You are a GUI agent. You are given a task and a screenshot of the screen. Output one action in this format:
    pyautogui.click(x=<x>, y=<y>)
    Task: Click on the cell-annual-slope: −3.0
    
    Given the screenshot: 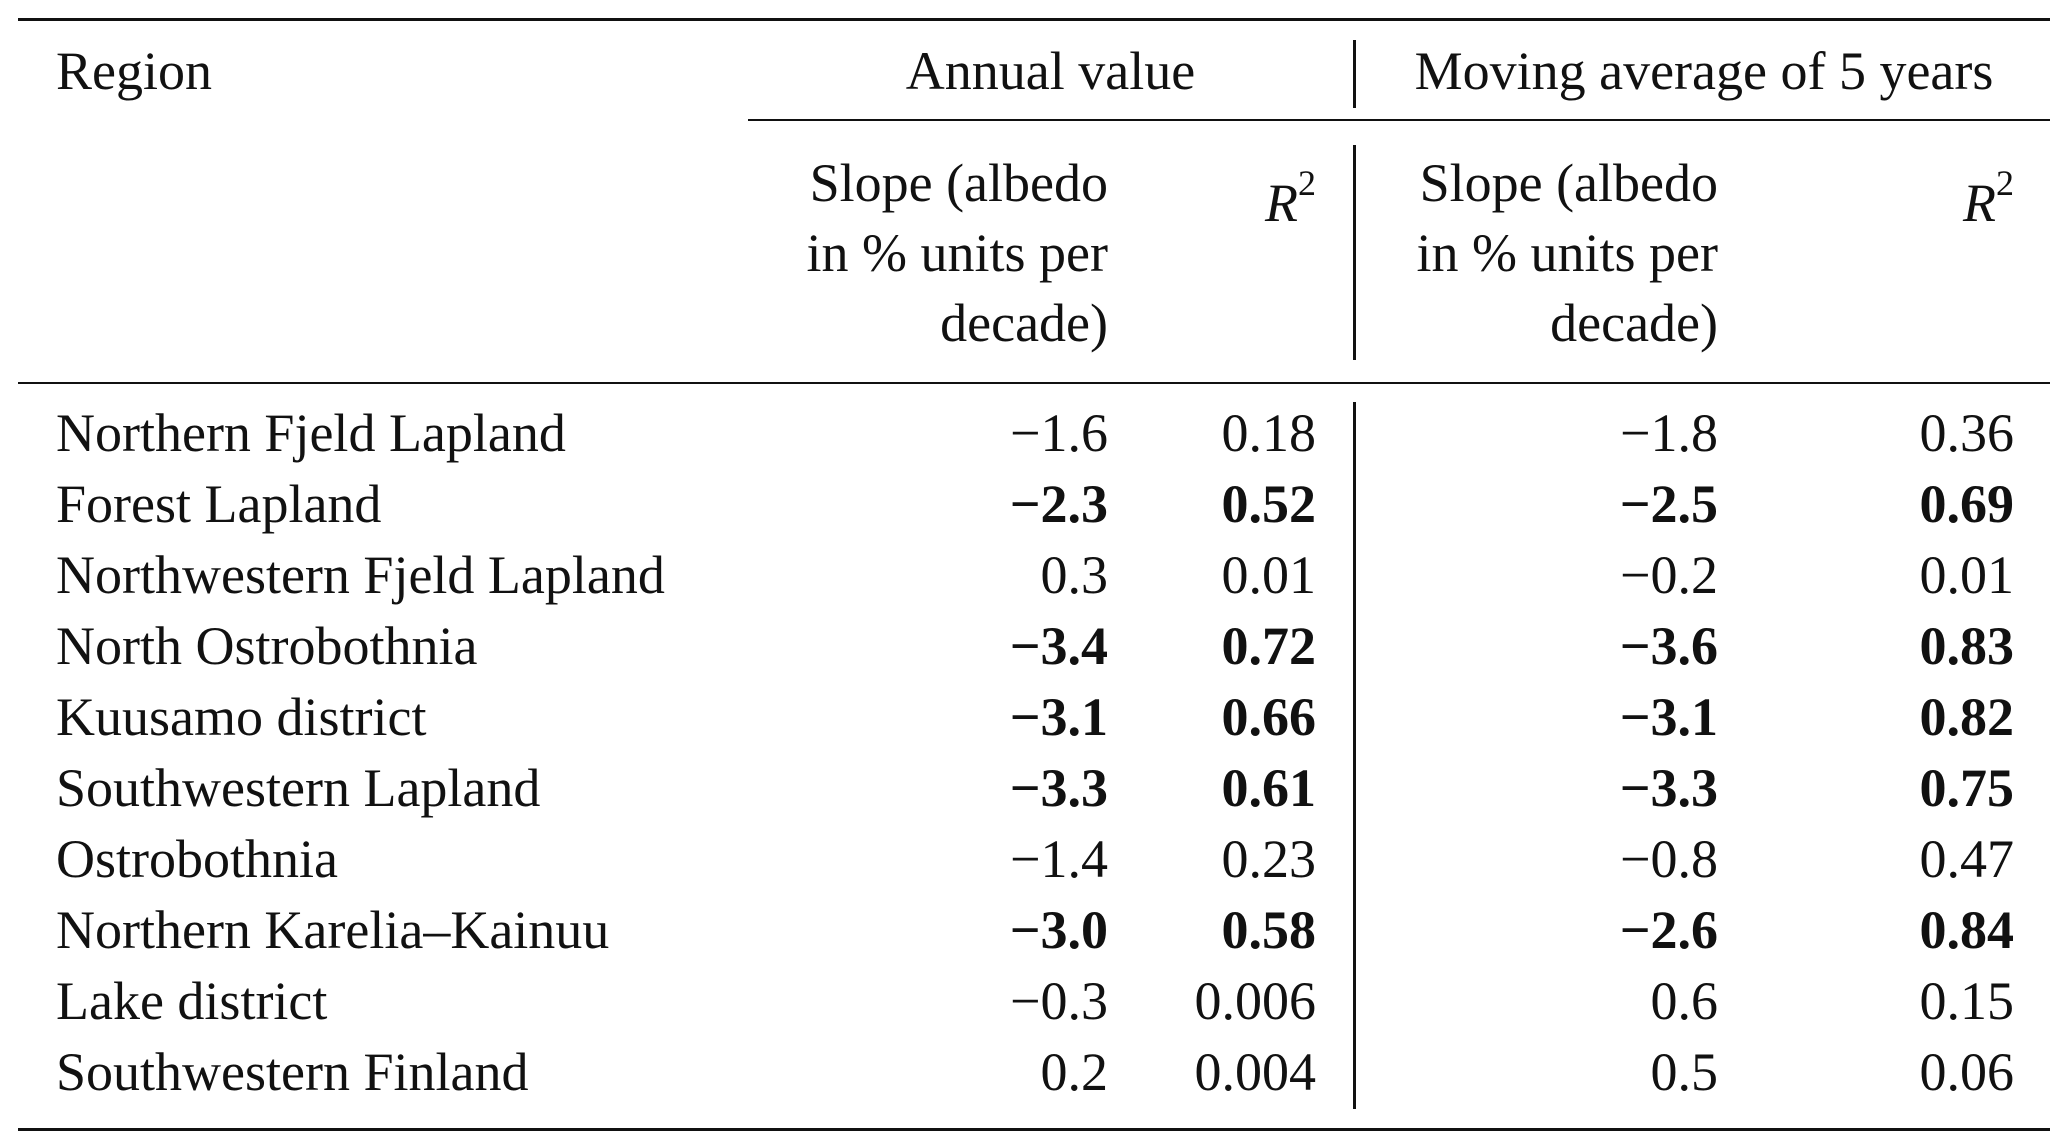 What is the action you would take?
    pyautogui.click(x=1058, y=930)
    